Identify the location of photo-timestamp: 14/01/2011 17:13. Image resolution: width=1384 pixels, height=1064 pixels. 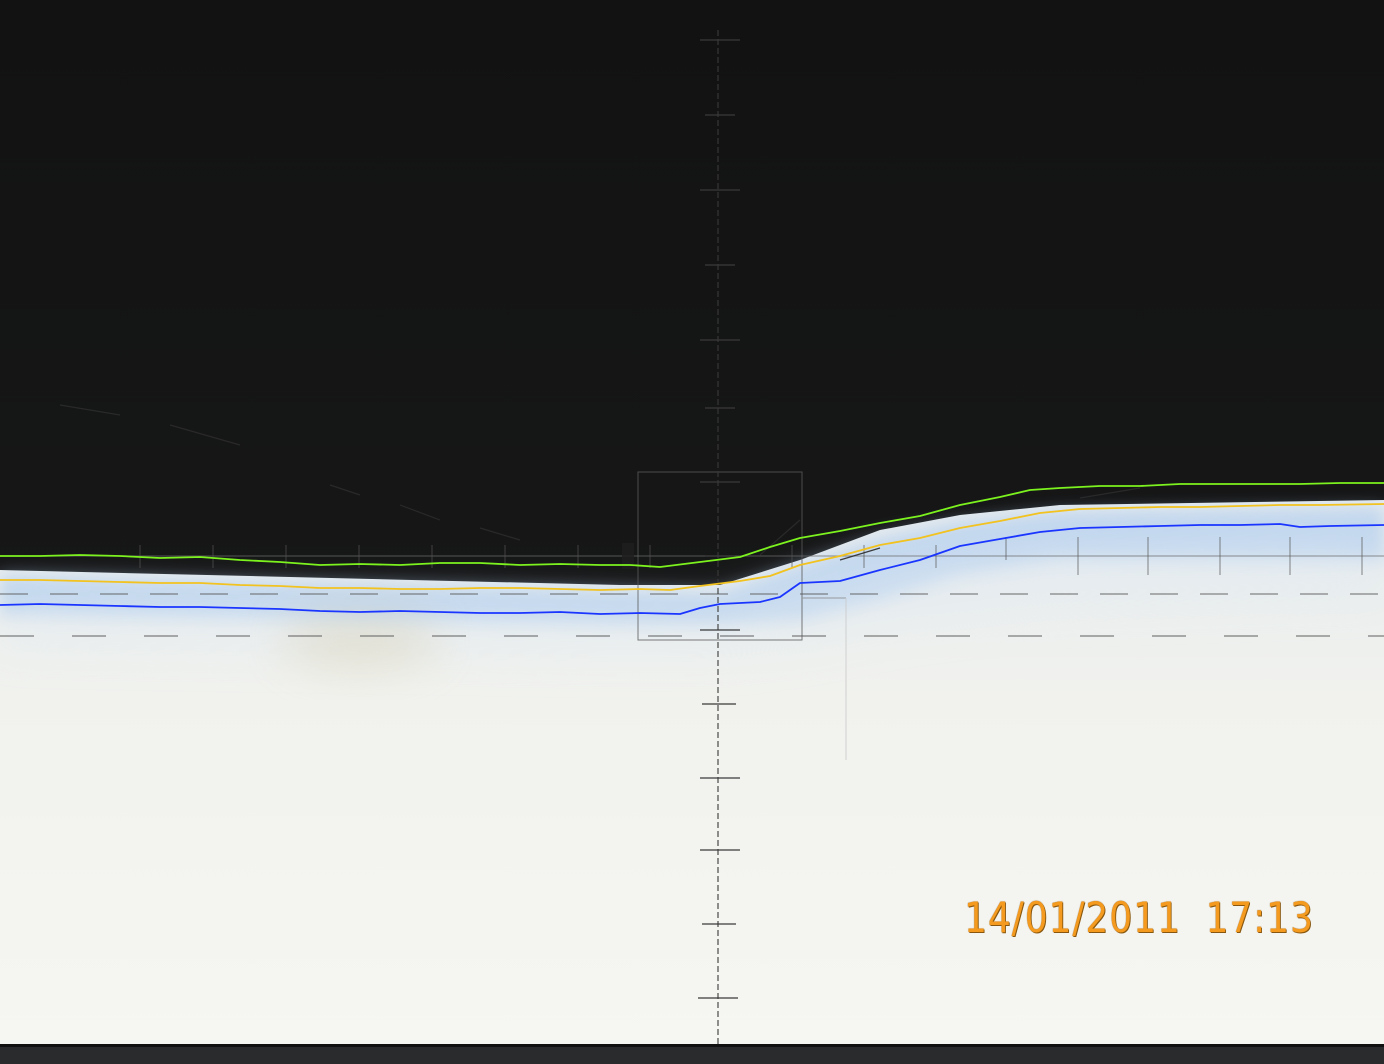
(1139, 917).